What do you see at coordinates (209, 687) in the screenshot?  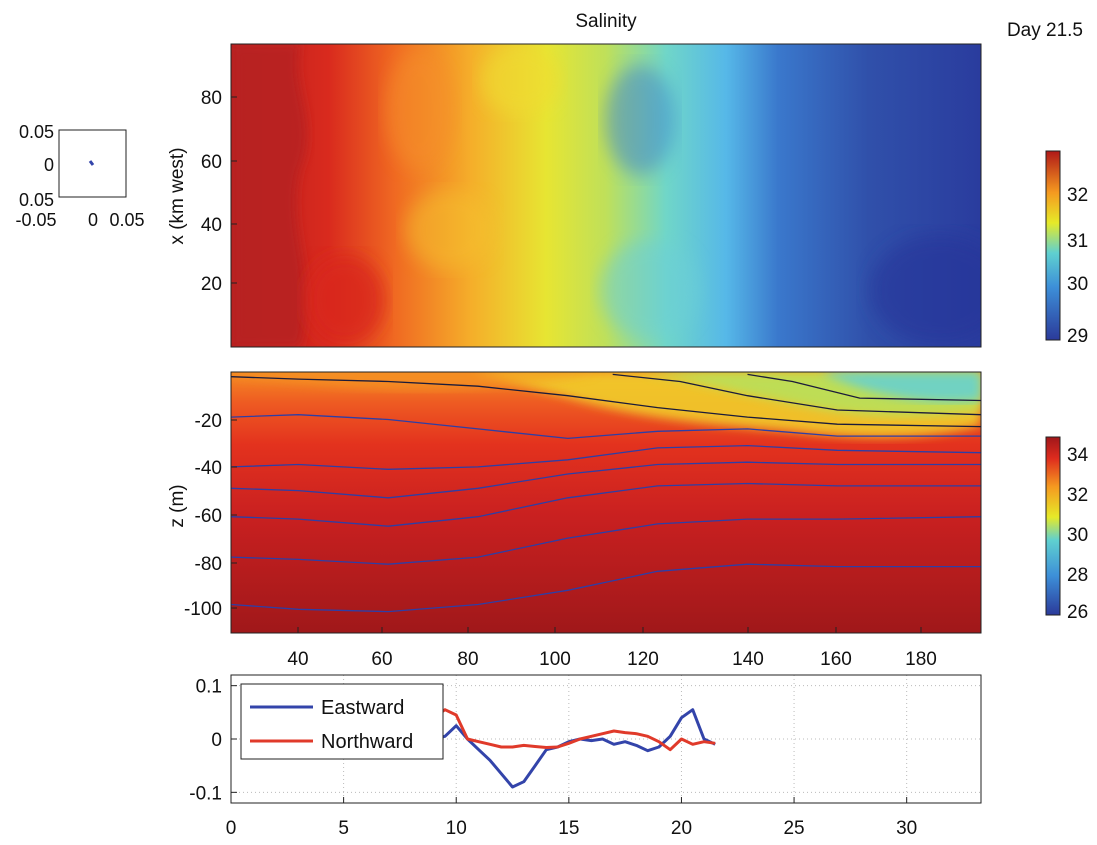 I see `y-tick-label: 0.1` at bounding box center [209, 687].